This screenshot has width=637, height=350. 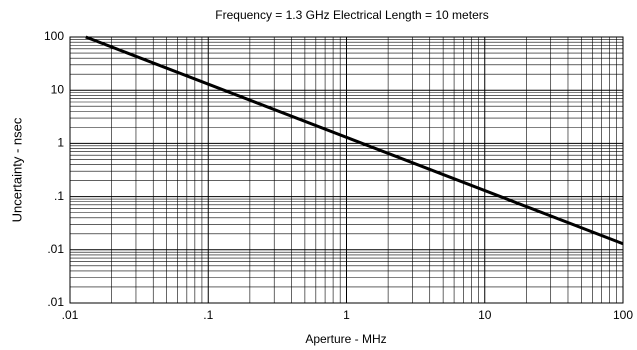 What do you see at coordinates (623, 315) in the screenshot?
I see `x-tick-label: 100` at bounding box center [623, 315].